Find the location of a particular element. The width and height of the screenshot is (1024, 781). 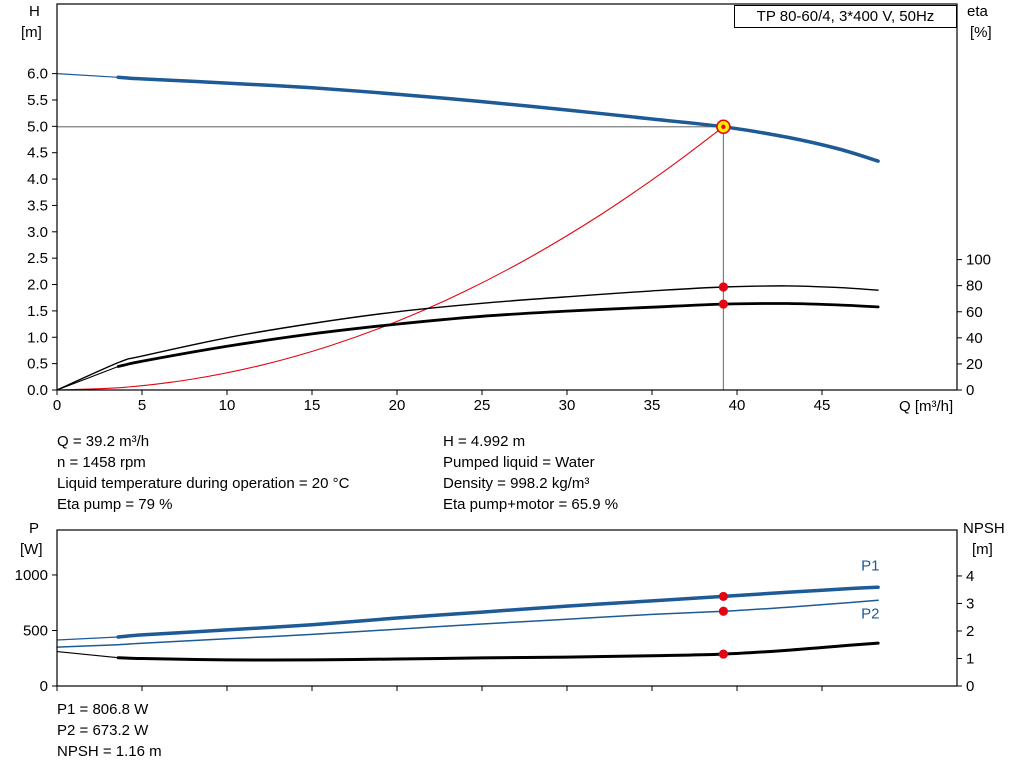

info-line-p1: P1 = 806.8 W is located at coordinates (103, 709).